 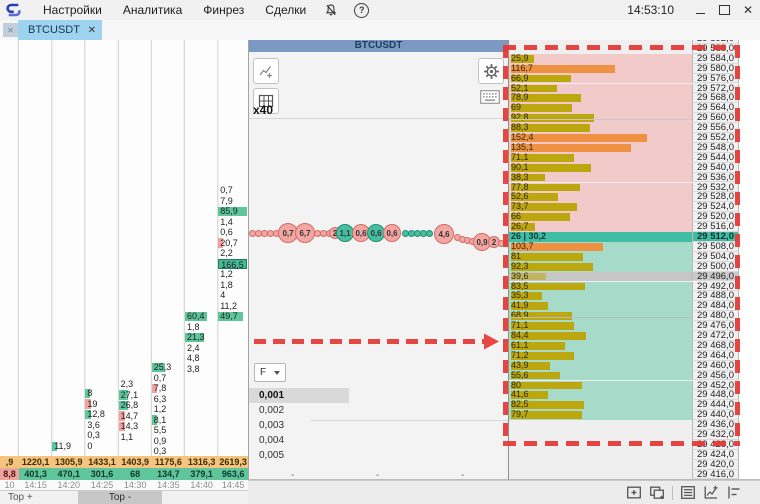 What do you see at coordinates (331, 10) in the screenshot?
I see `notifications-muted-icon` at bounding box center [331, 10].